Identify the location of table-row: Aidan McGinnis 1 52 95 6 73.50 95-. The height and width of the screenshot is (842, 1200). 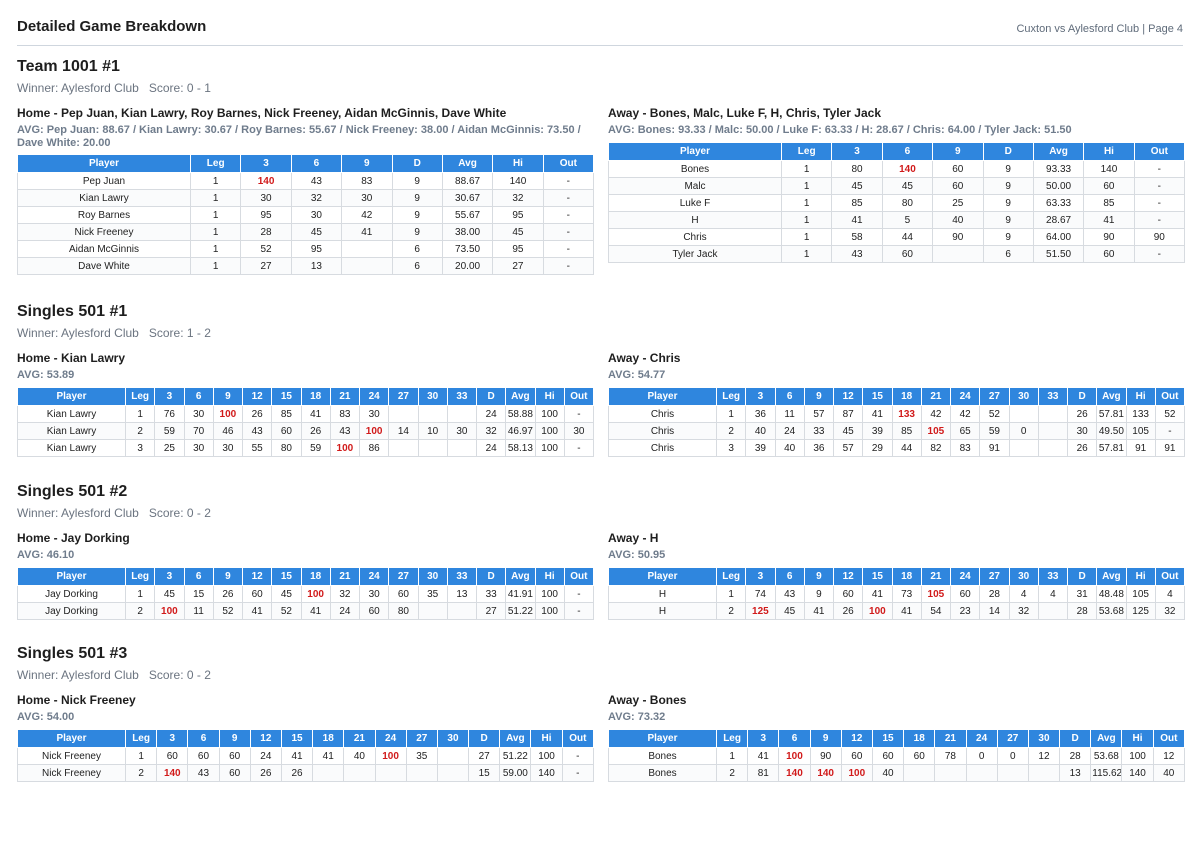
(306, 249).